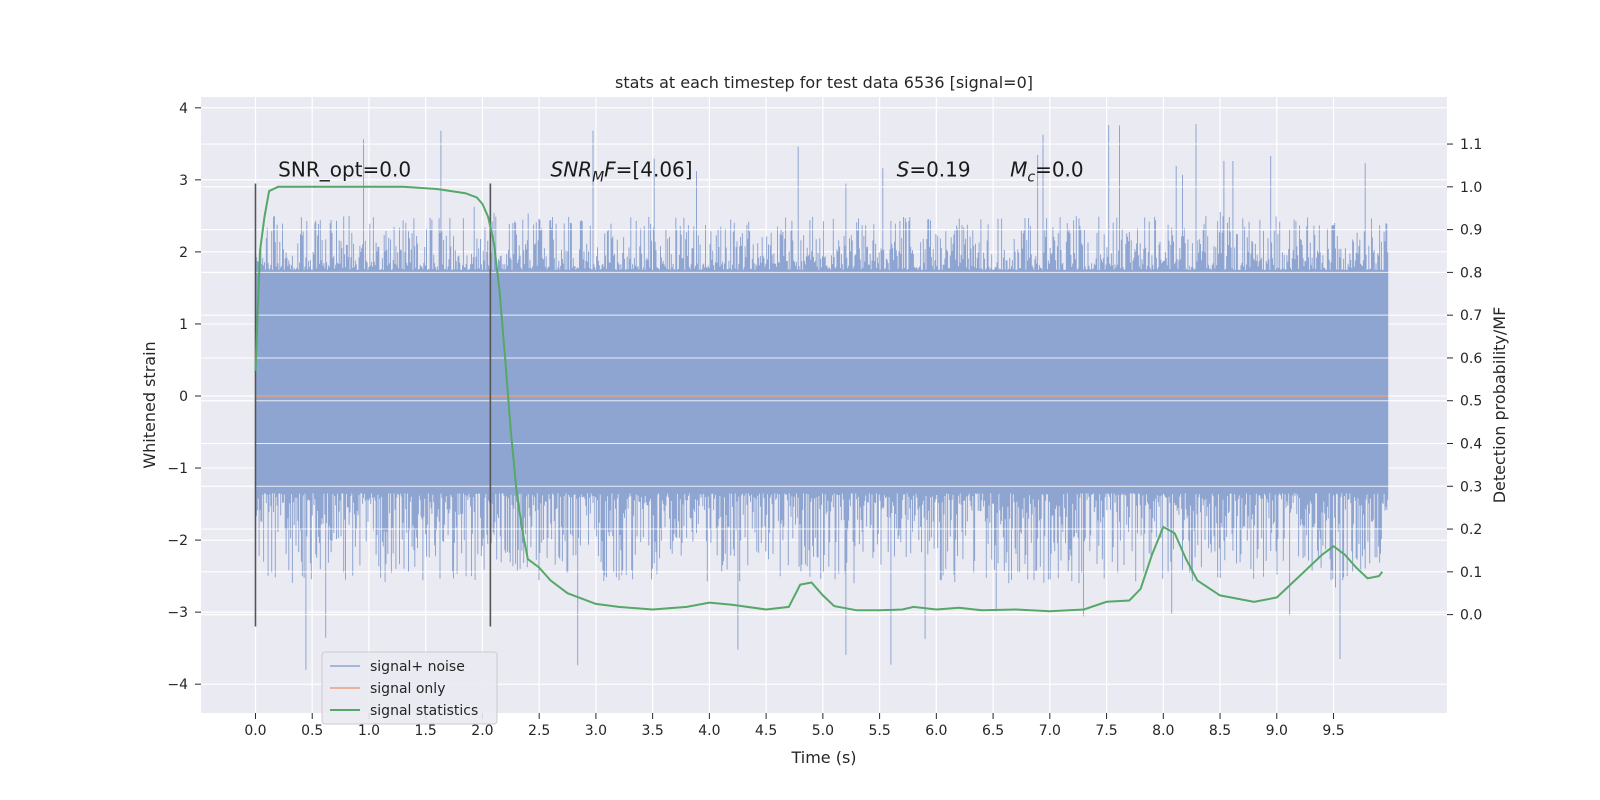 The width and height of the screenshot is (1600, 800). Describe the element at coordinates (177, 613) in the screenshot. I see `y-tick-label-left: −3` at that location.